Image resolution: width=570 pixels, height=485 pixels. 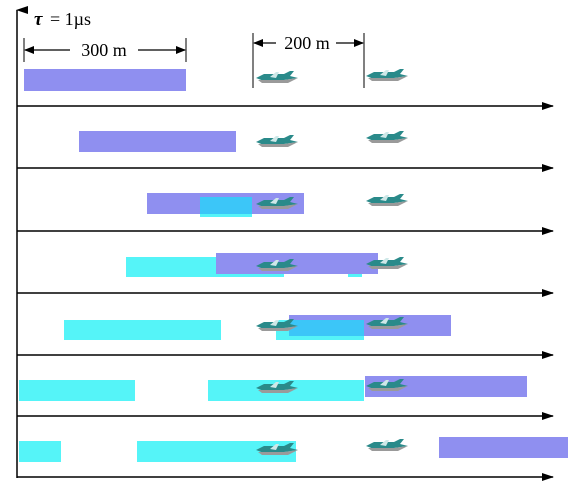 I want to click on tau-symbol: τ, so click(x=38, y=19).